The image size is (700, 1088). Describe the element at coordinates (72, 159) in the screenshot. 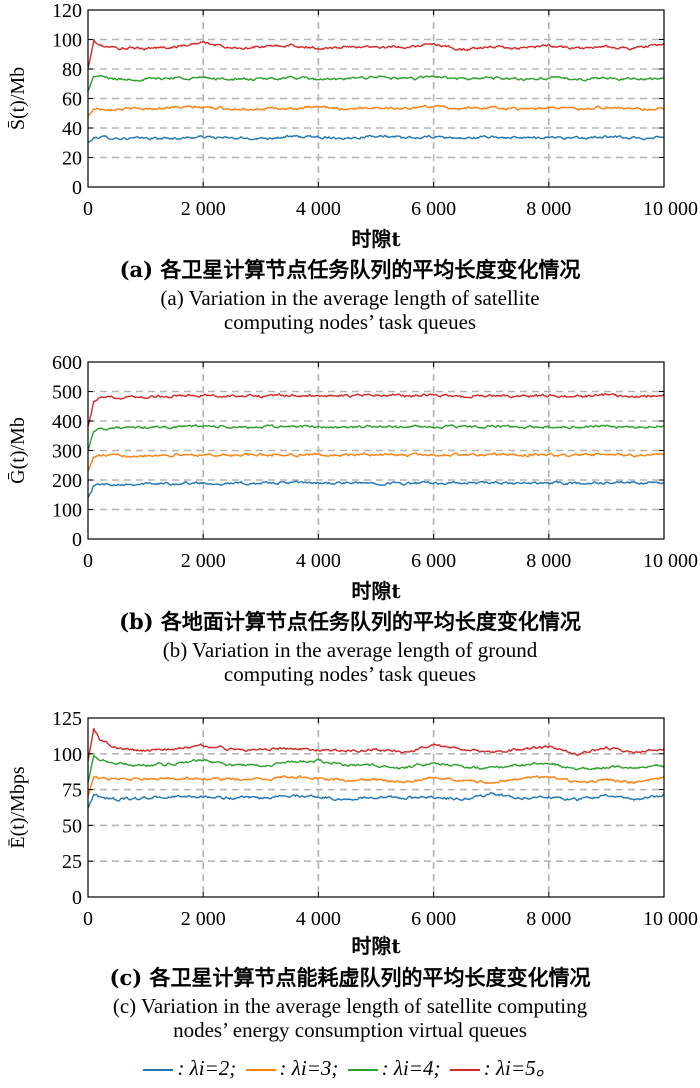

I see `ytick-label-a-1: 20` at that location.